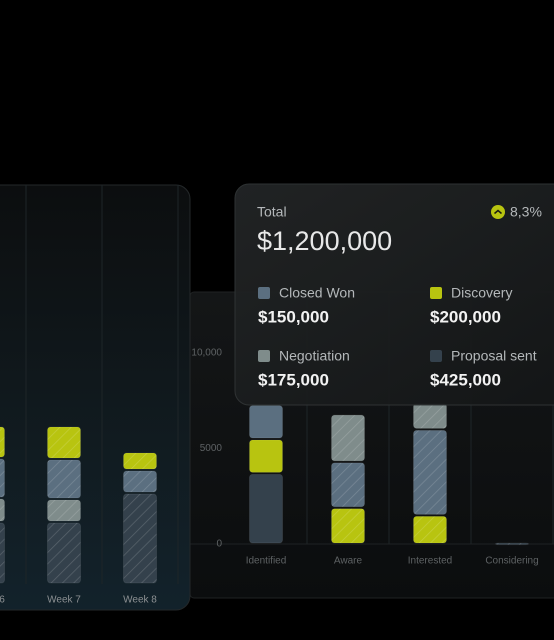  What do you see at coordinates (481, 293) in the screenshot?
I see `legend-name: Discovery` at bounding box center [481, 293].